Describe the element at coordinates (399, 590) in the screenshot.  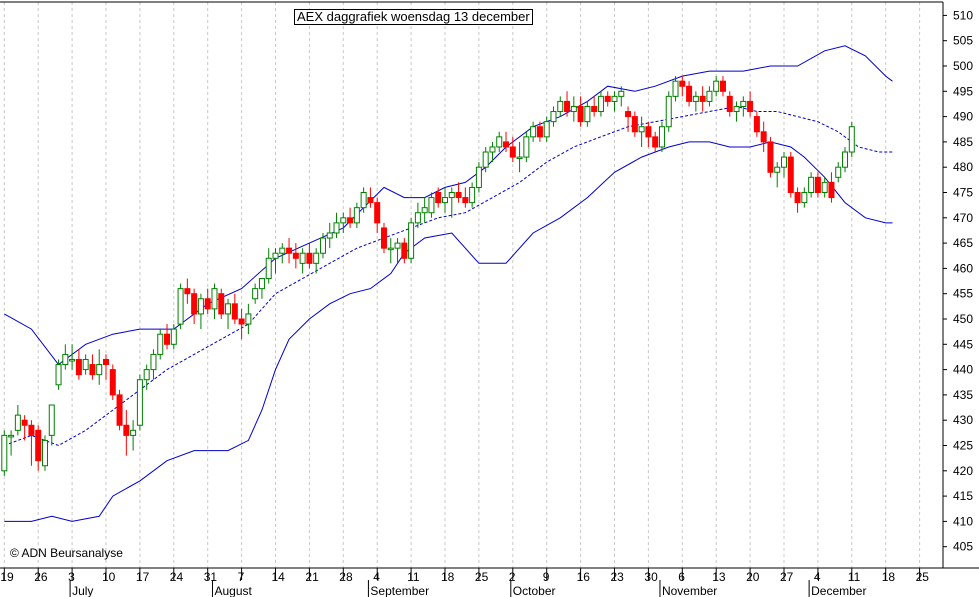
I see `month-label: September` at that location.